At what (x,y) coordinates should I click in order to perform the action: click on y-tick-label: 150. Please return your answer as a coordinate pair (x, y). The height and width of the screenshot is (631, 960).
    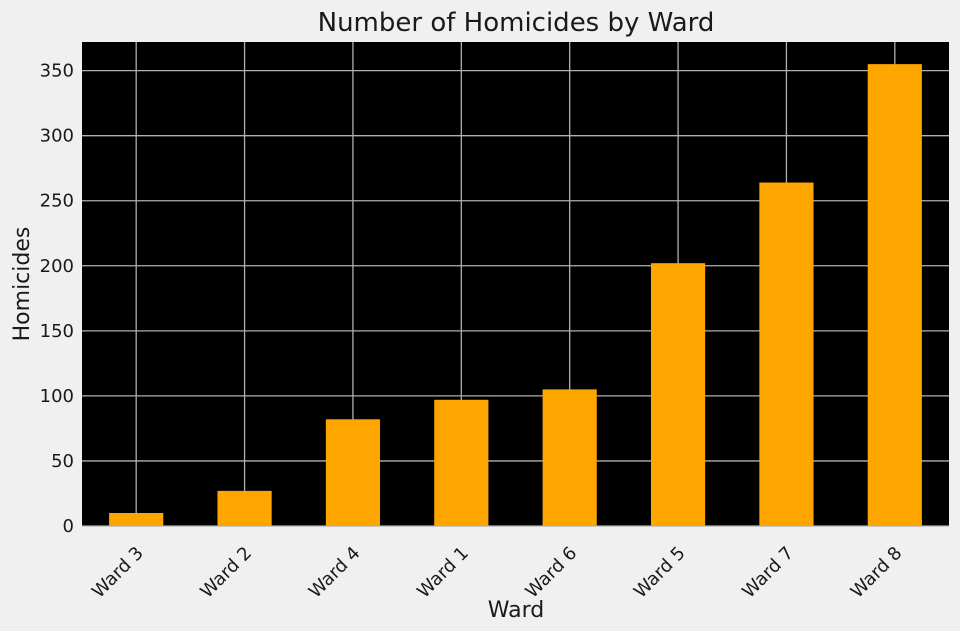
    Looking at the image, I should click on (57, 331).